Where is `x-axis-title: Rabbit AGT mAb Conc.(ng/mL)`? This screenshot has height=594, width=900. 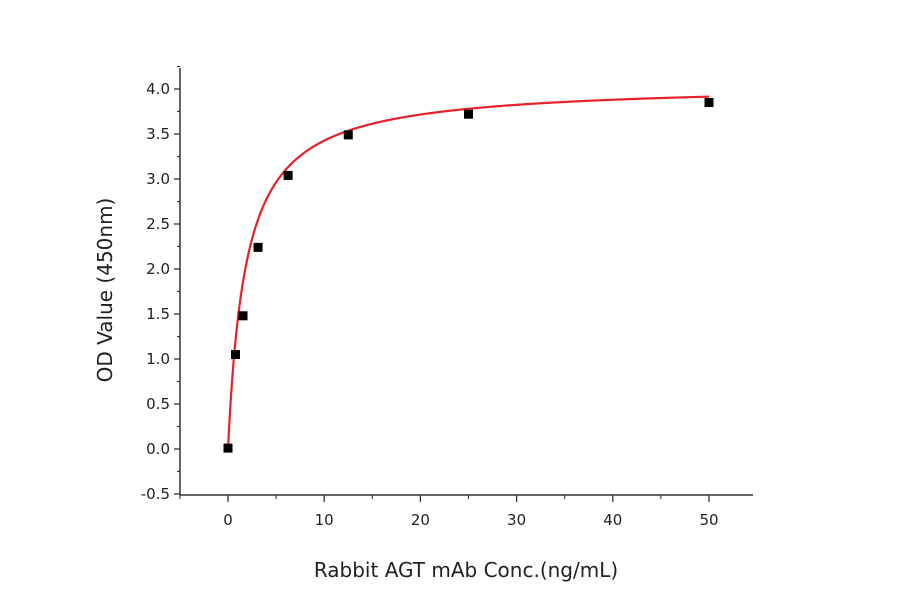
x-axis-title: Rabbit AGT mAb Conc.(ng/mL) is located at coordinates (466, 570).